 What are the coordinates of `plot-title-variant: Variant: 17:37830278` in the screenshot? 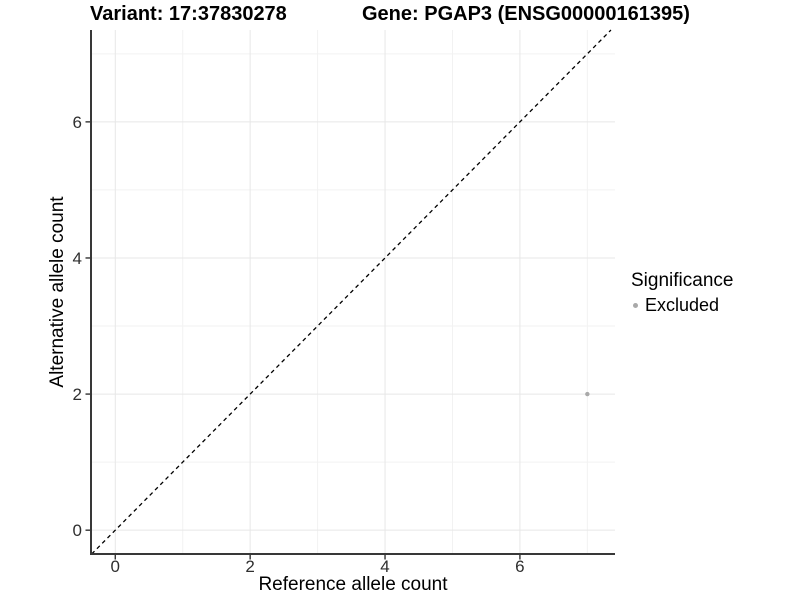 It's located at (188, 14).